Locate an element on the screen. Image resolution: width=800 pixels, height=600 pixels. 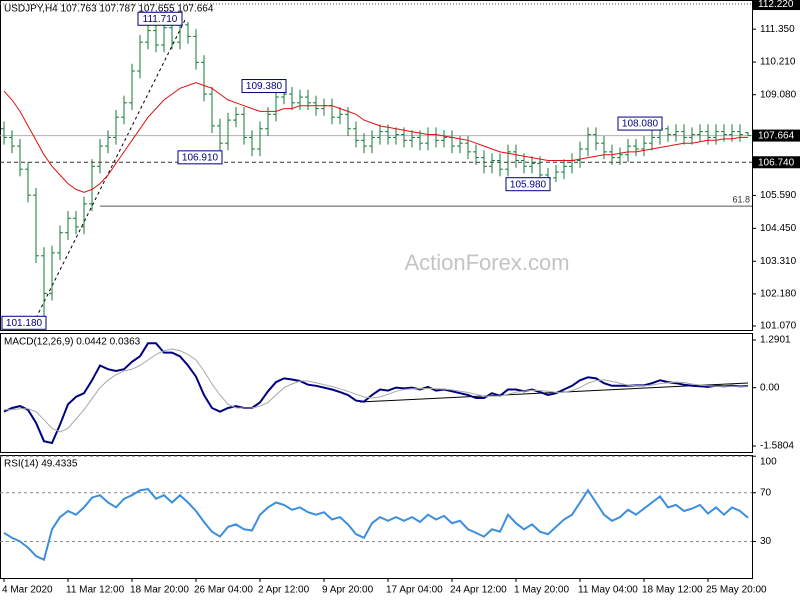
annotation-label: 101.180 is located at coordinates (24, 323).